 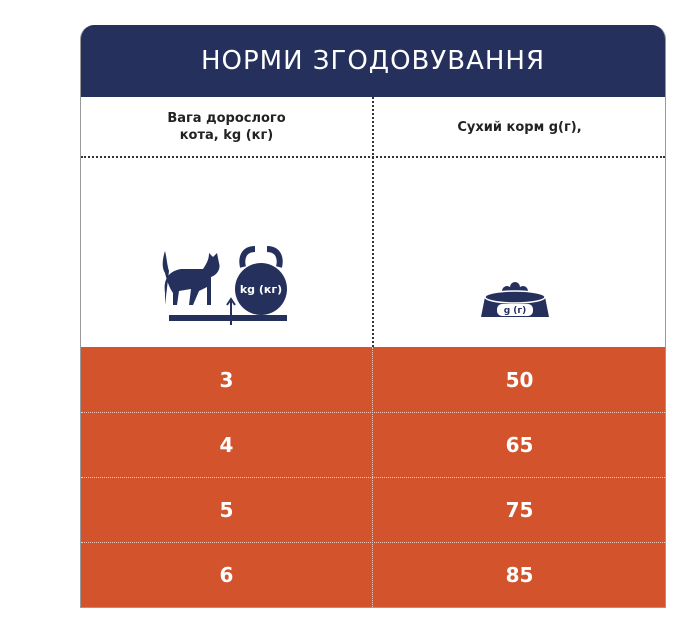 I want to click on column-header-line: Вага дорослого, so click(x=226, y=118).